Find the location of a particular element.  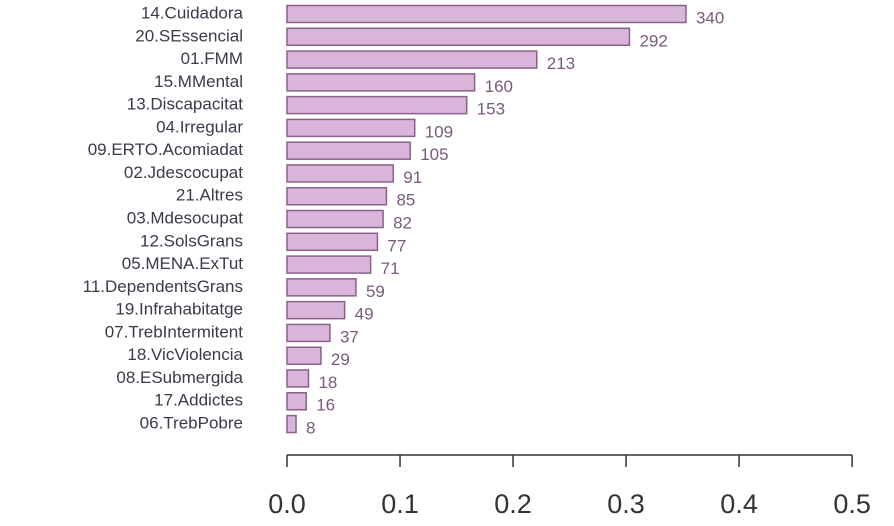

y-tick-label: 15.MMental is located at coordinates (198, 81).